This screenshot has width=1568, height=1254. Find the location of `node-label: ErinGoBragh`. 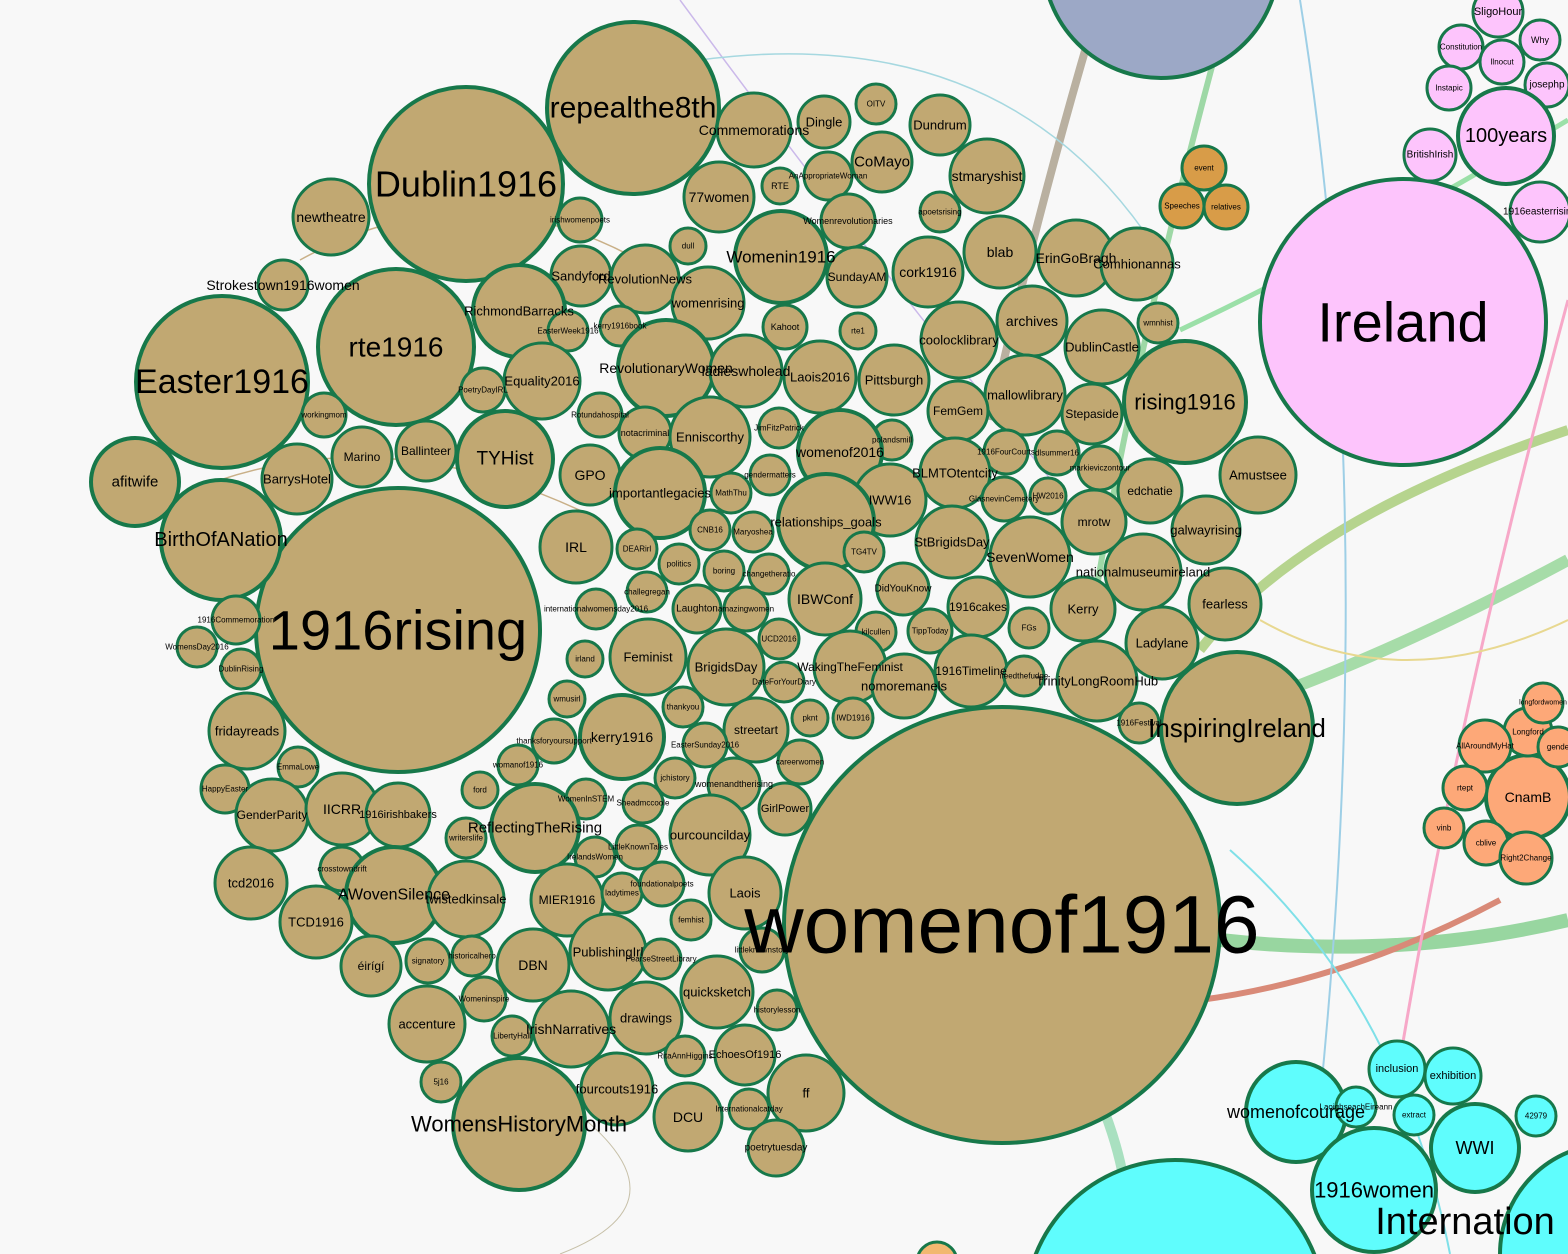

node-label: ErinGoBragh is located at coordinates (1076, 258).